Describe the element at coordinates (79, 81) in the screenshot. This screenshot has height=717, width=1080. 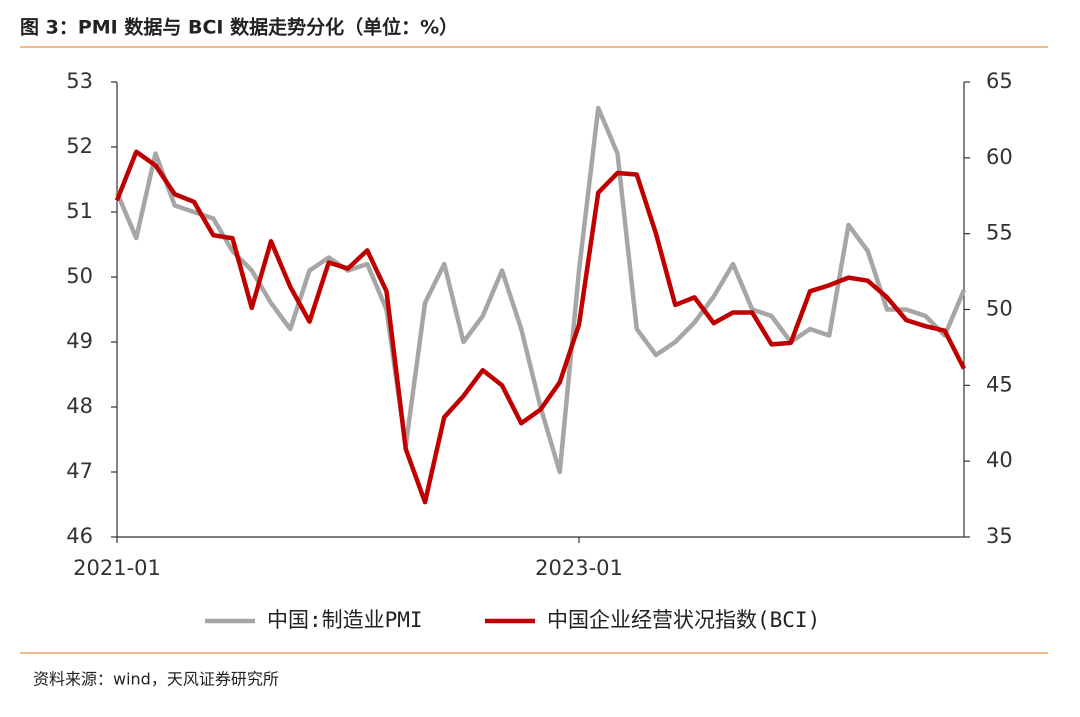
I see `y-tick-label: 53` at that location.